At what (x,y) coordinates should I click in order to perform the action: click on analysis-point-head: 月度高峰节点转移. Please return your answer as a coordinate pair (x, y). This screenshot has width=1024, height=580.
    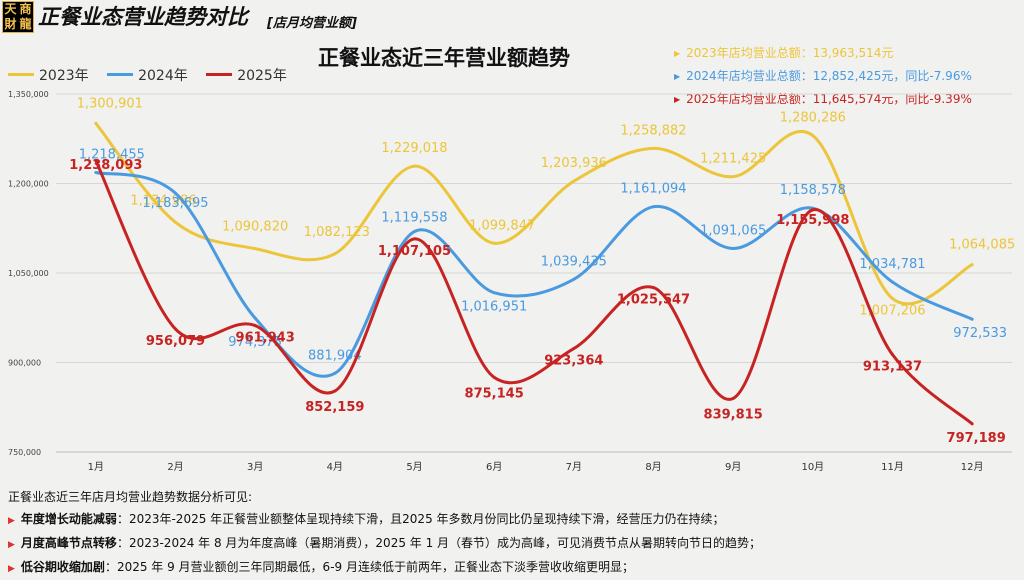
    Looking at the image, I should click on (68, 543).